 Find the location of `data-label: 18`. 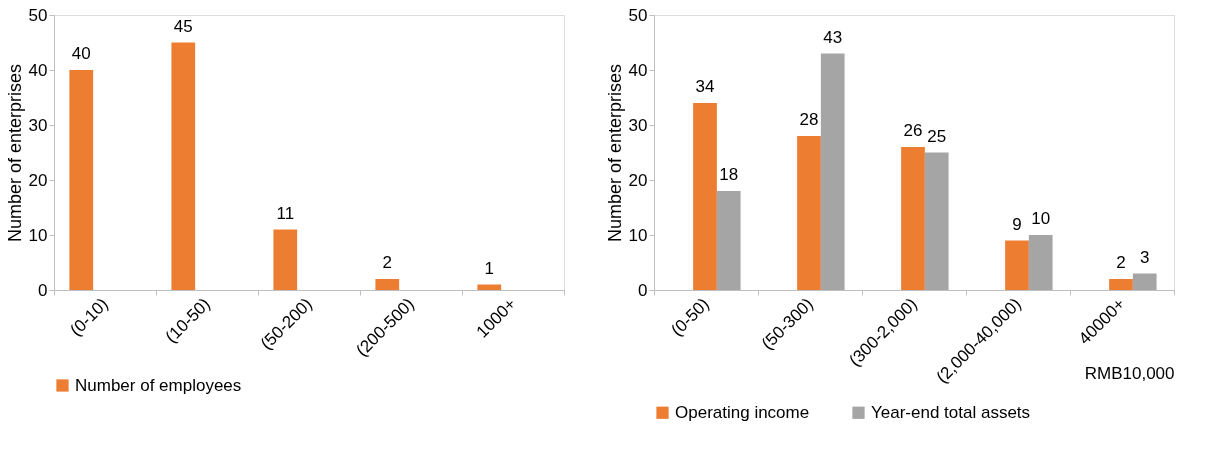

data-label: 18 is located at coordinates (729, 174).